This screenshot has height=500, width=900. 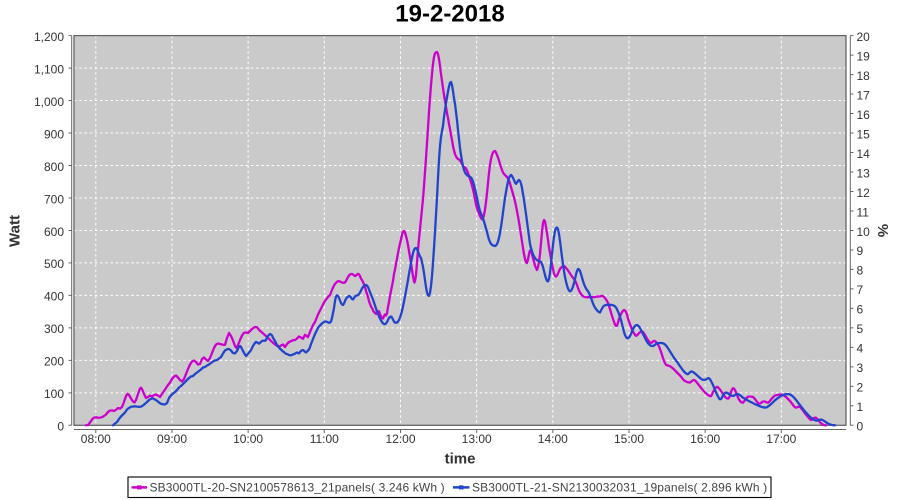 I want to click on svg-text: Watt, so click(x=15, y=231).